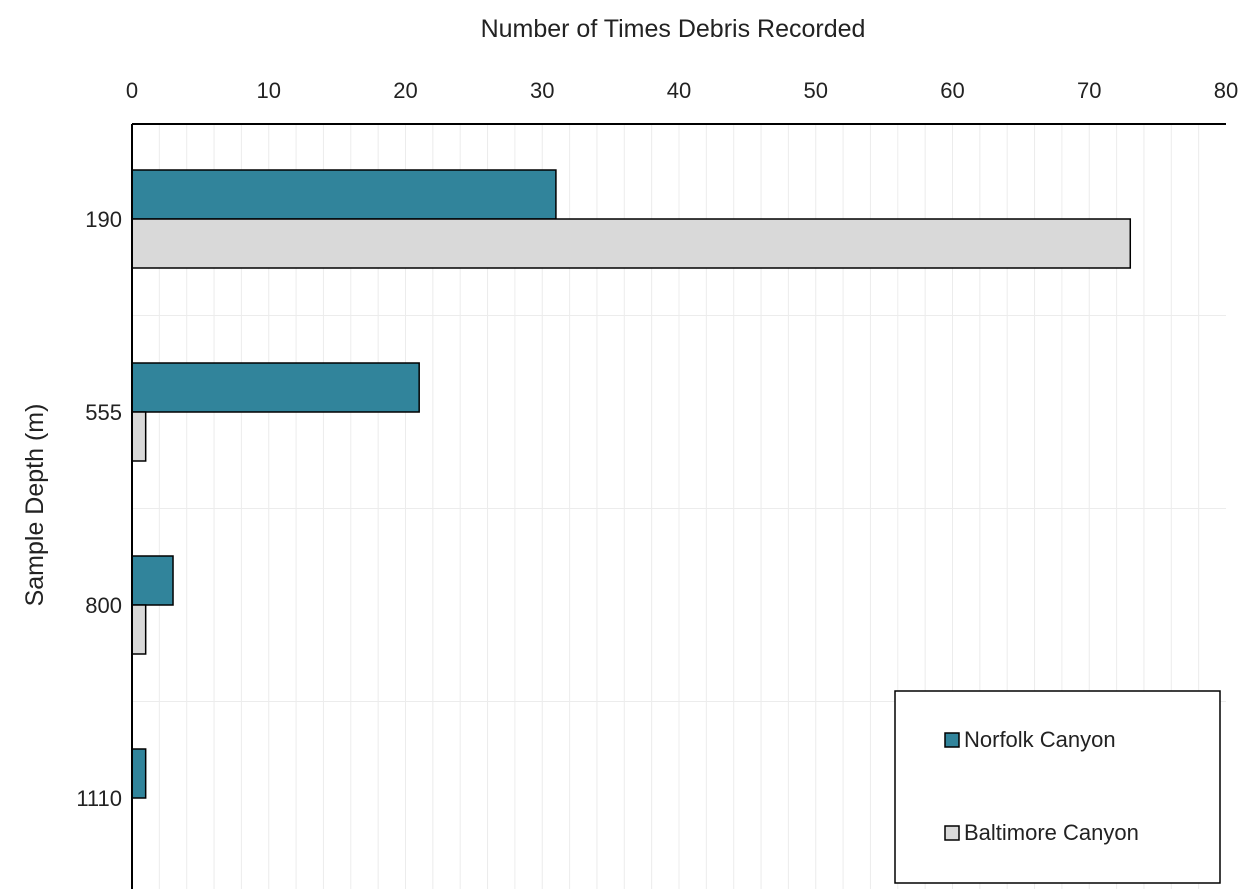  Describe the element at coordinates (405, 90) in the screenshot. I see `x-tick-label: 20` at that location.